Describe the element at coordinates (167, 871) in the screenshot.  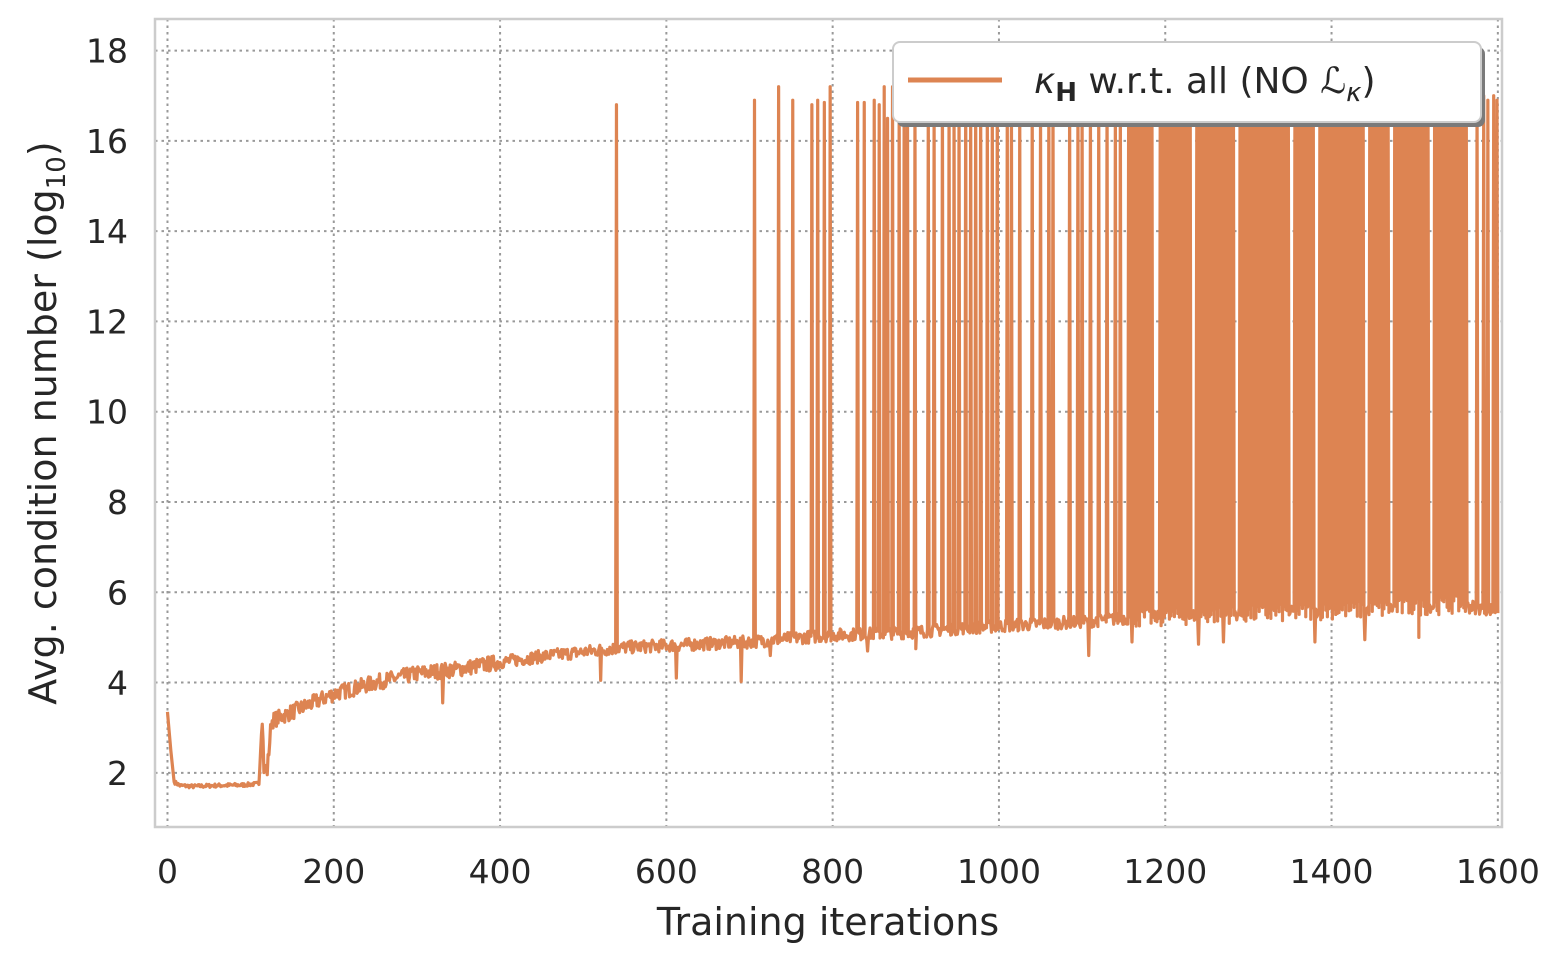
I see `x-tick-label: 0` at that location.